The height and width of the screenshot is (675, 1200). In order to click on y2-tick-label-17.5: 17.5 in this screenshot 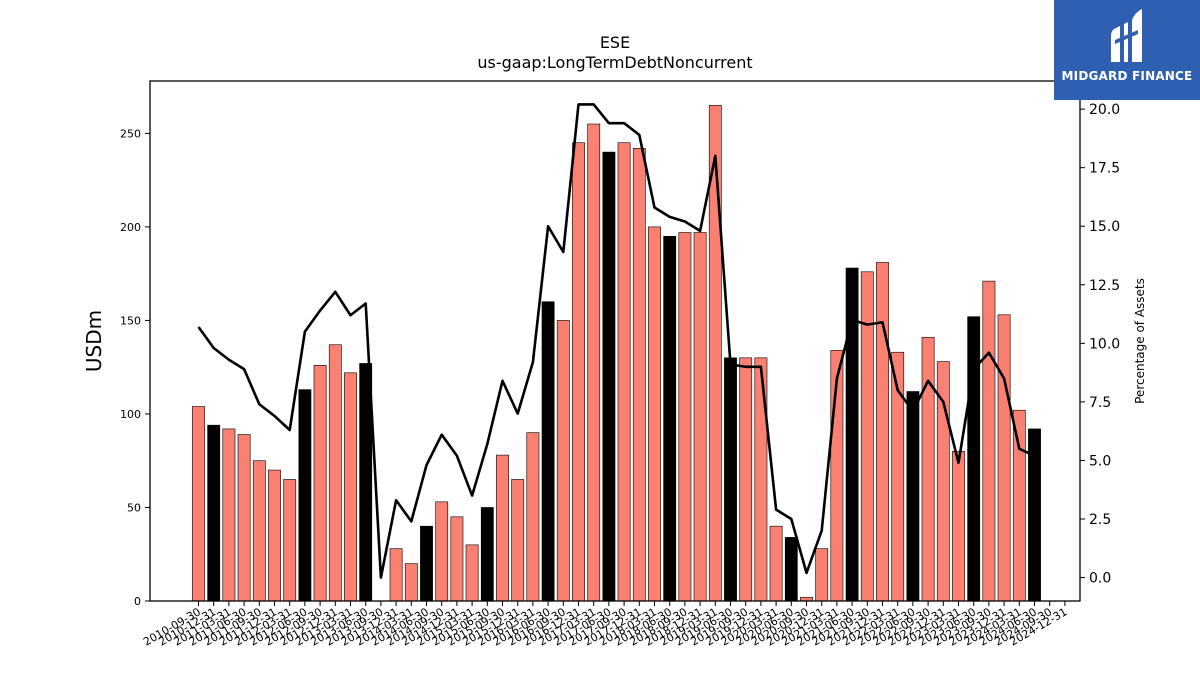, I will do `click(1104, 169)`.